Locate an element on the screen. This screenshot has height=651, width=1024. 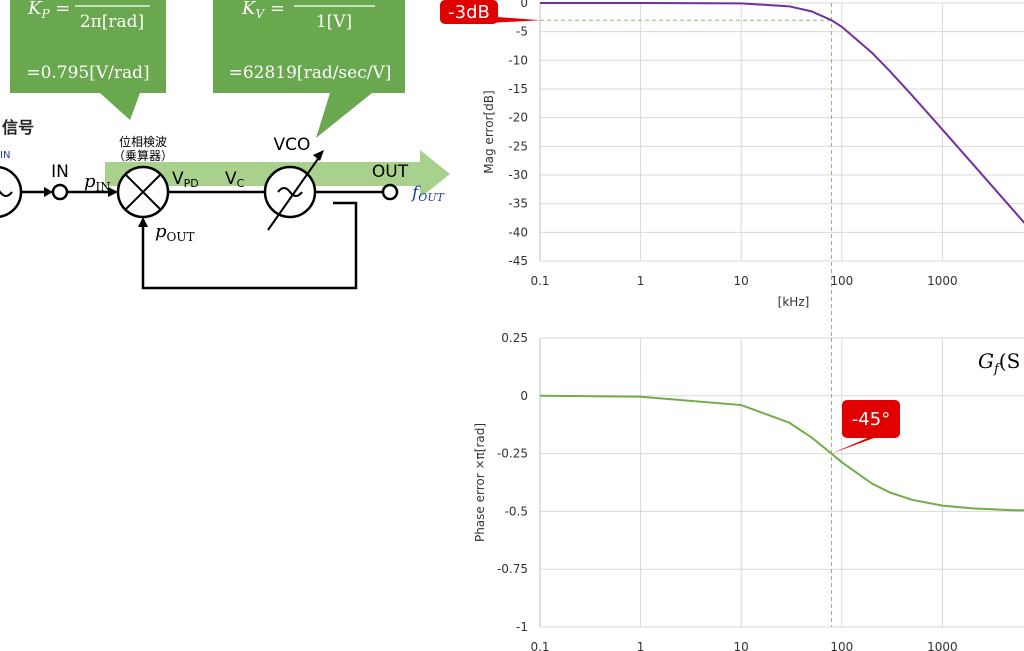
label: pOUT is located at coordinates (175, 232).